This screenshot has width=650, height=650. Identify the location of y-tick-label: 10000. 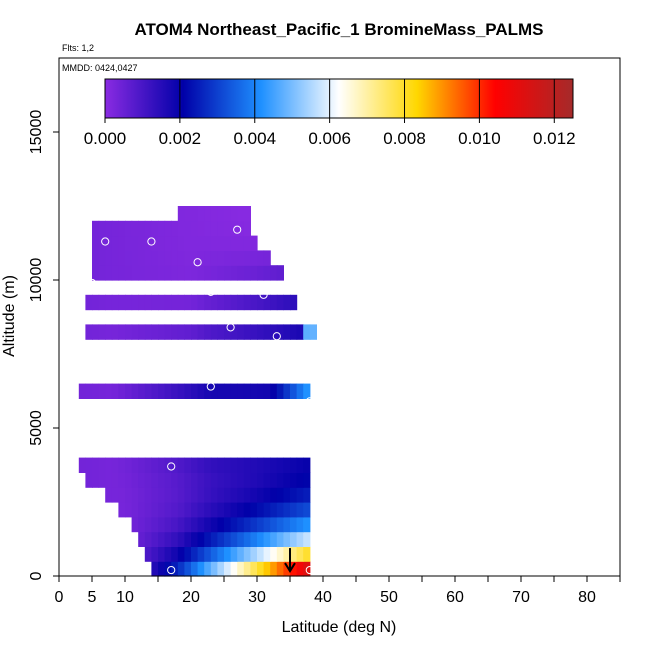
(36, 280).